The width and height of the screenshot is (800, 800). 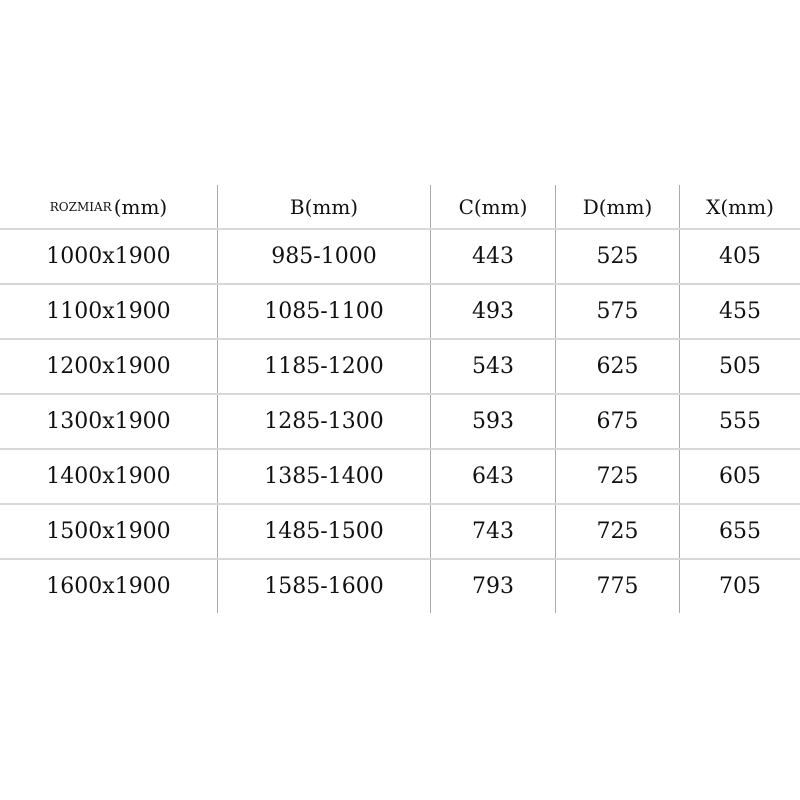 I want to click on header-label: B, so click(x=297, y=206).